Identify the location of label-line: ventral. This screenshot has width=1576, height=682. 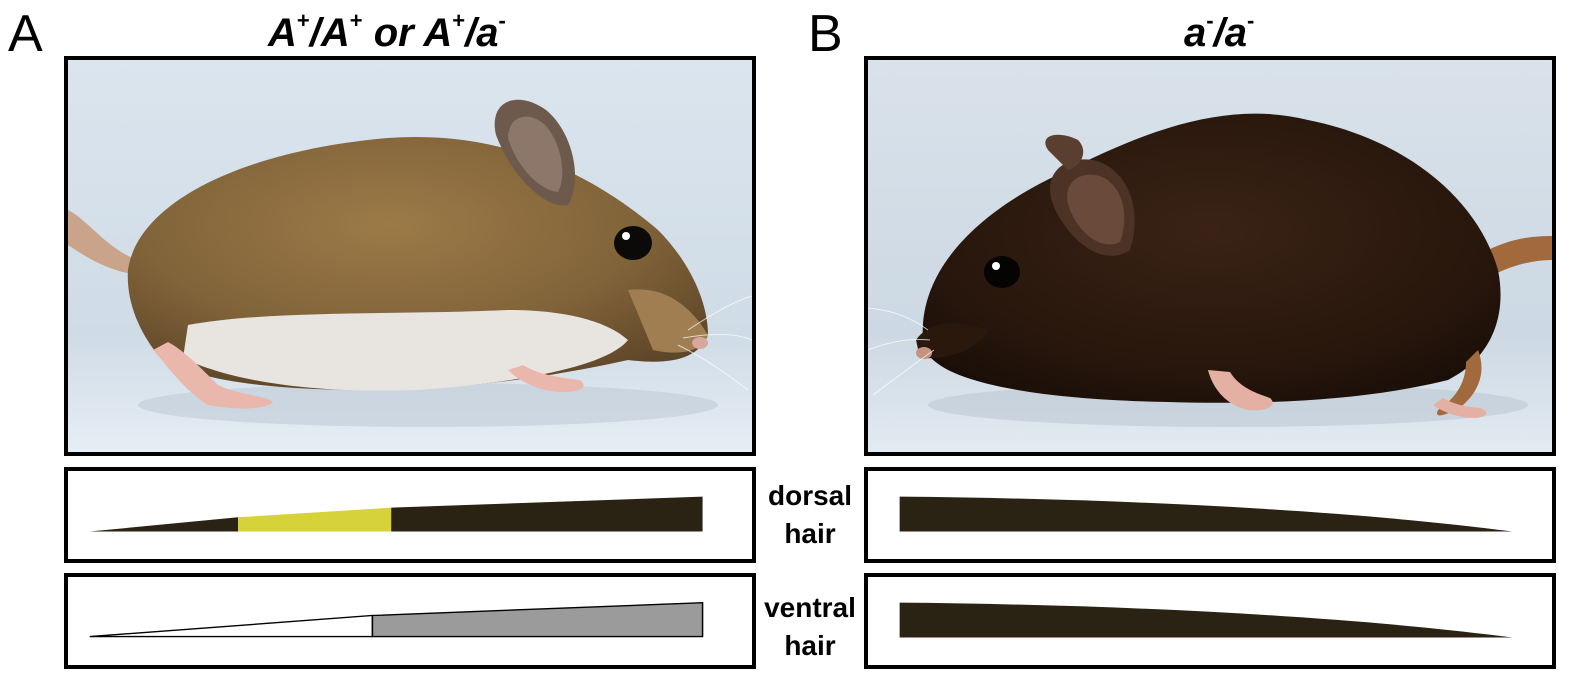
(810, 607).